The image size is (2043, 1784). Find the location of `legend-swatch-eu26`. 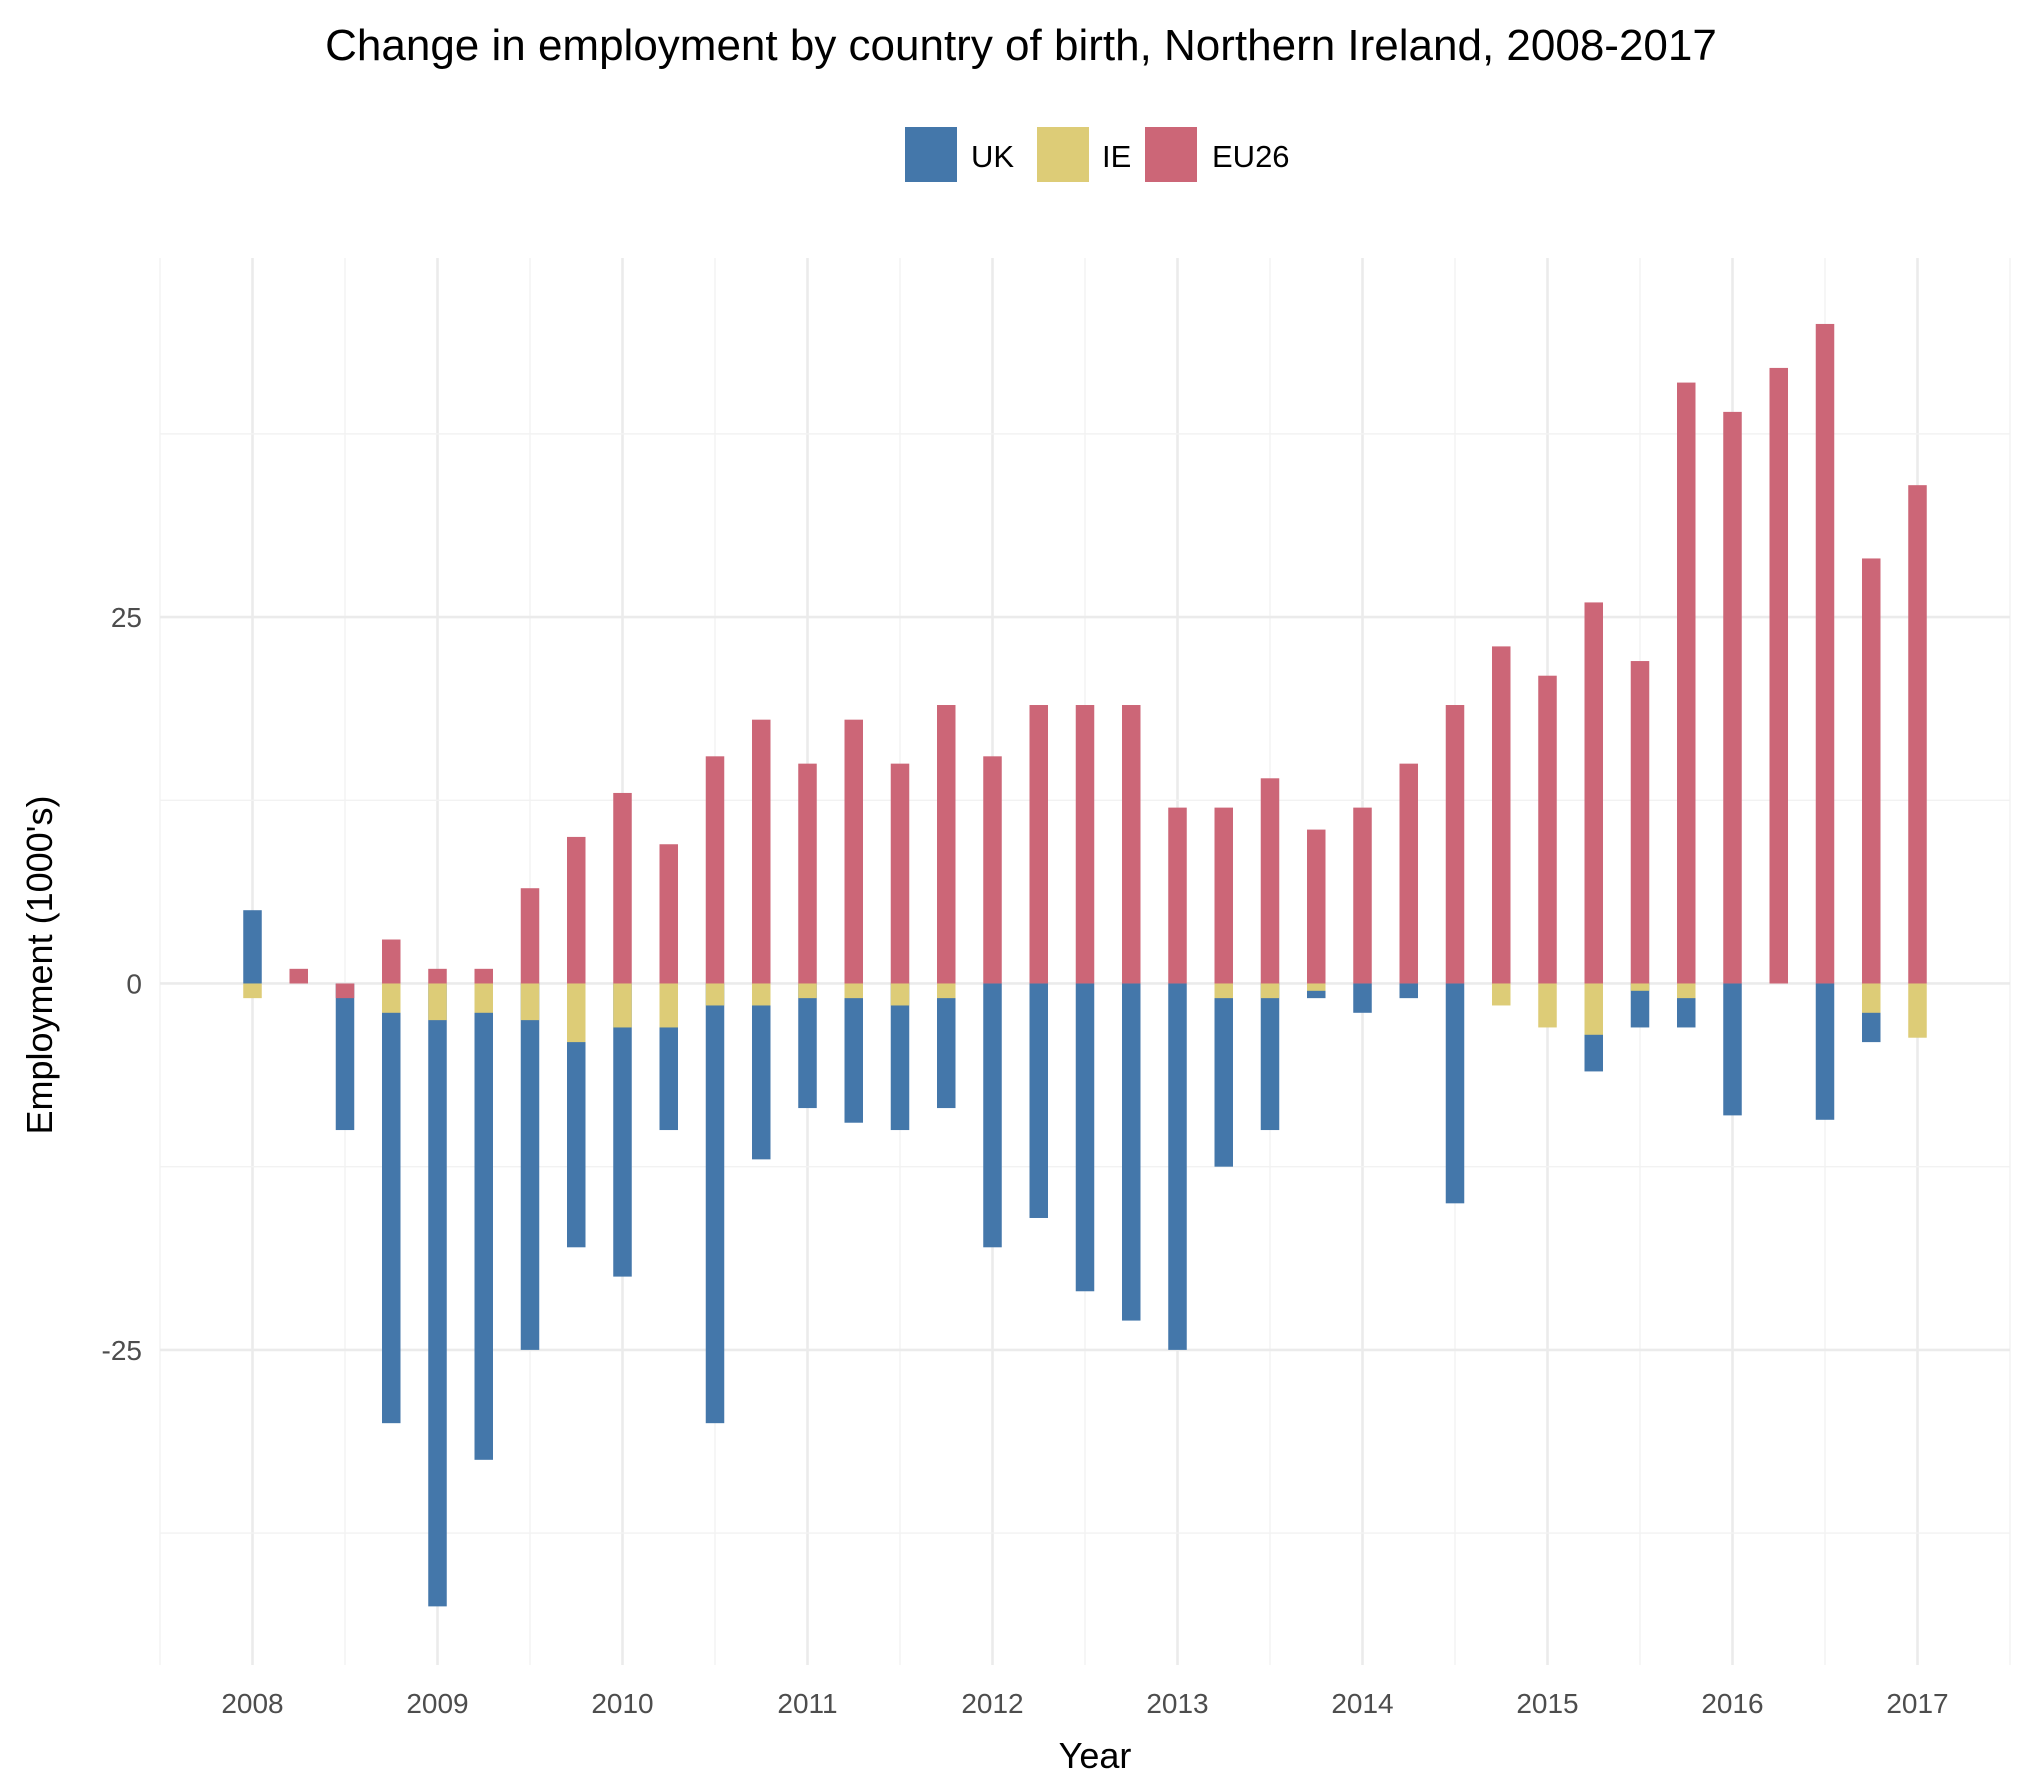

legend-swatch-eu26 is located at coordinates (1171, 154).